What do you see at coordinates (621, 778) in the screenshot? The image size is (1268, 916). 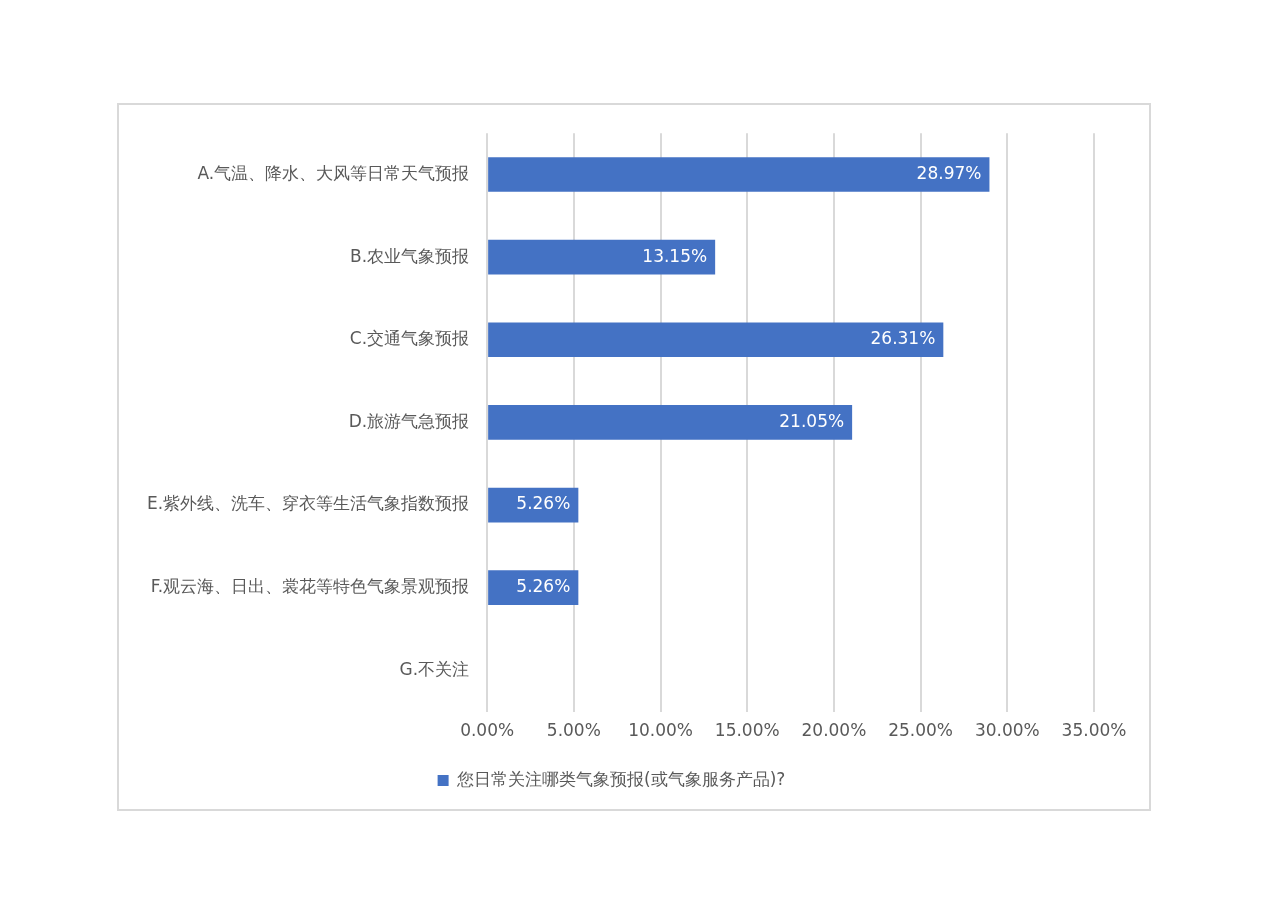 I see `legend-label: 您日常关注哪类气象预报(或气象服务产品)?` at bounding box center [621, 778].